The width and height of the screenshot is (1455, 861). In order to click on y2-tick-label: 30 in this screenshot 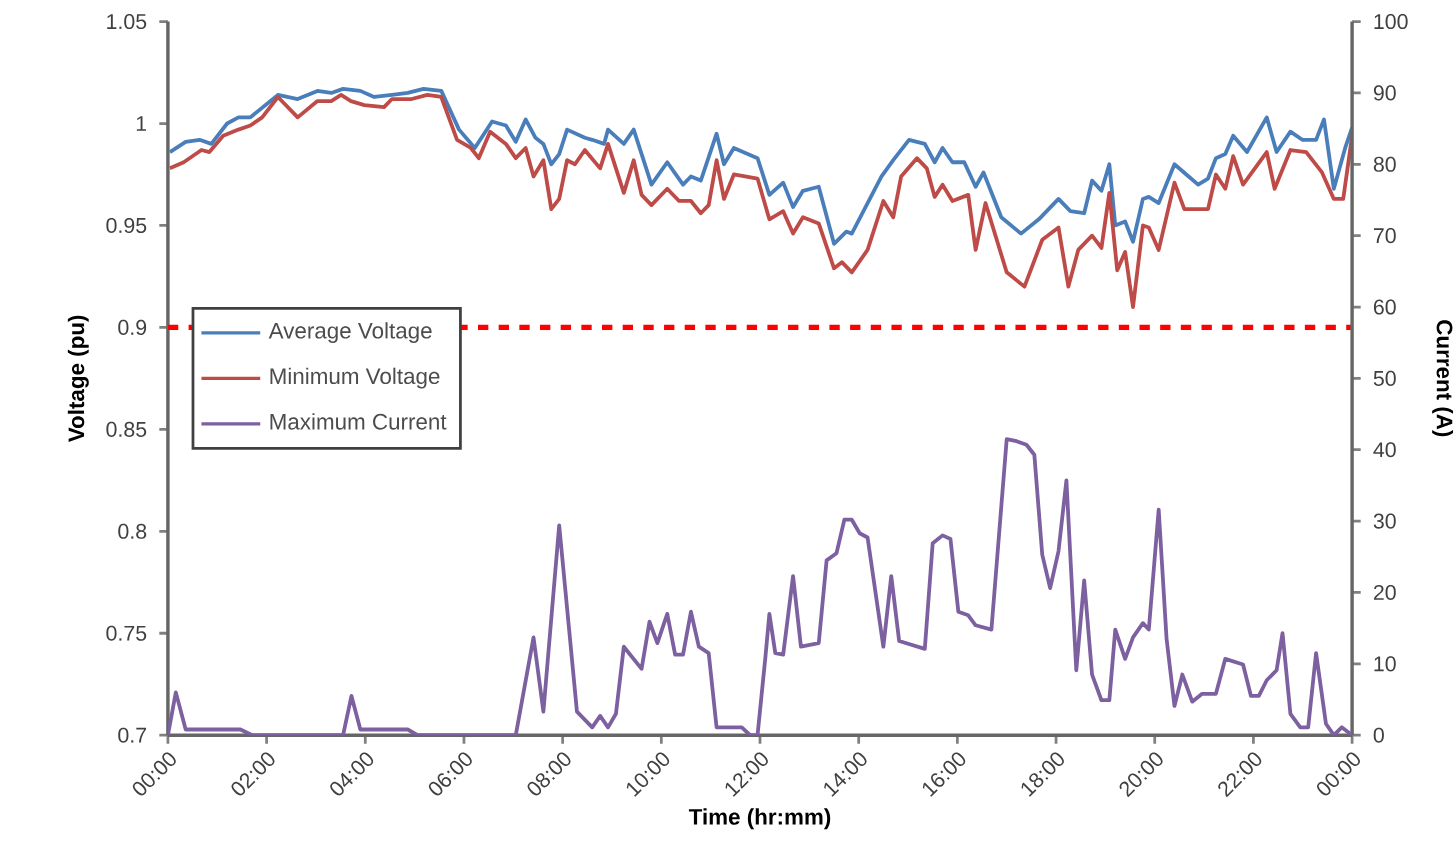, I will do `click(1384, 521)`.